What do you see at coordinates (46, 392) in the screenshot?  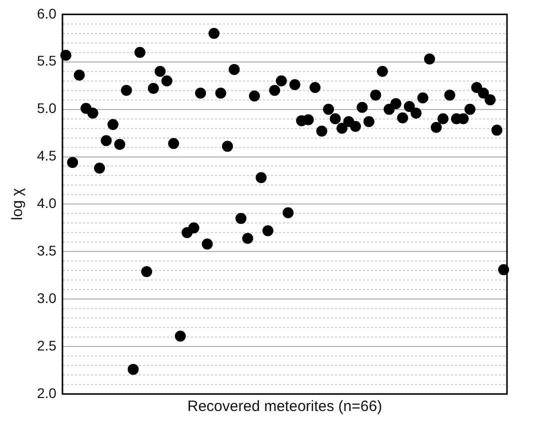 I see `y-tick-label: 2.0` at bounding box center [46, 392].